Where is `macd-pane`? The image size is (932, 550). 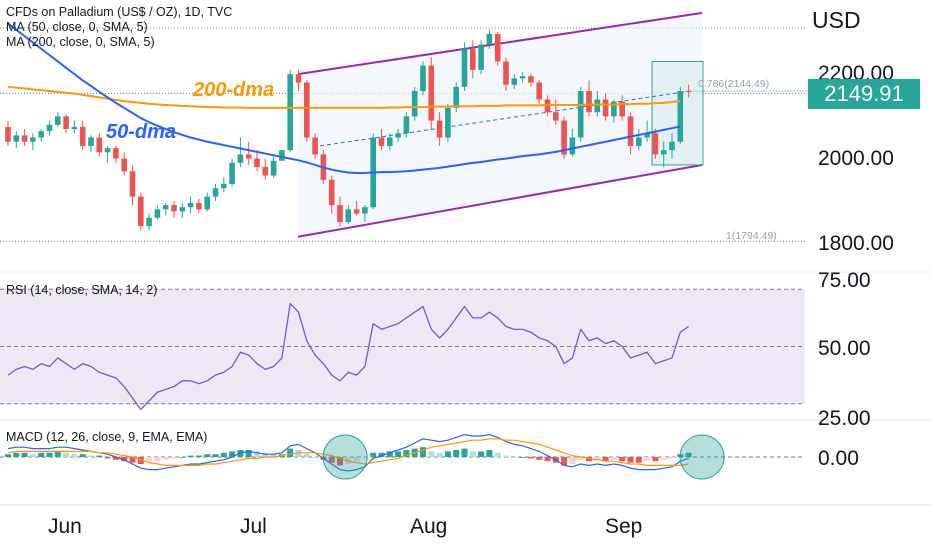 macd-pane is located at coordinates (402, 457).